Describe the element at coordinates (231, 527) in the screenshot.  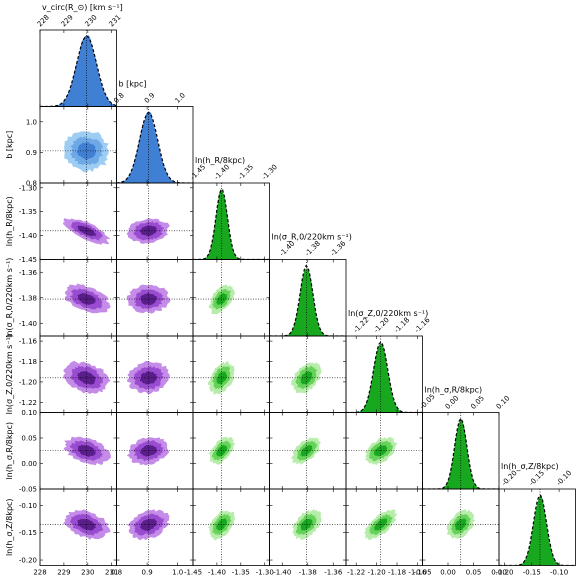
I see `panel-ln_hsZ-vs-ln_hR` at that location.